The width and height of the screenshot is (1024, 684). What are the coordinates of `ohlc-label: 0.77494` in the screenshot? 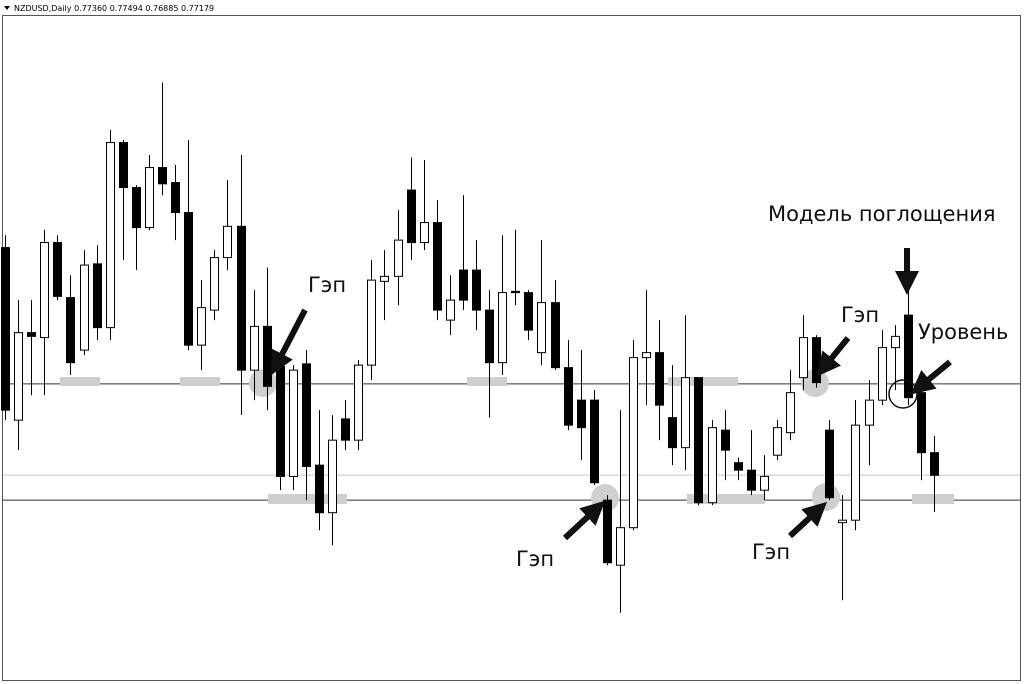 It's located at (126, 8).